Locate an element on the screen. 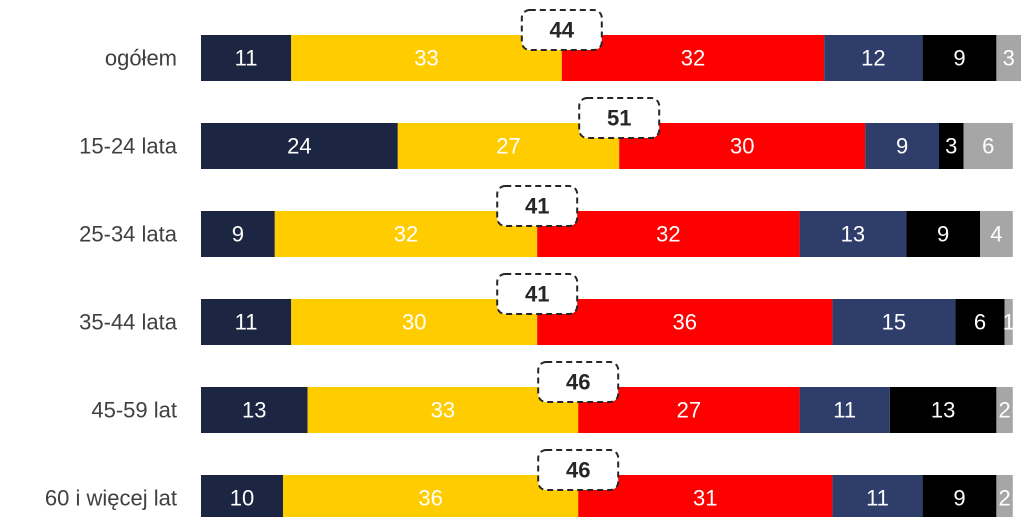  data-label: 4 is located at coordinates (996, 234).